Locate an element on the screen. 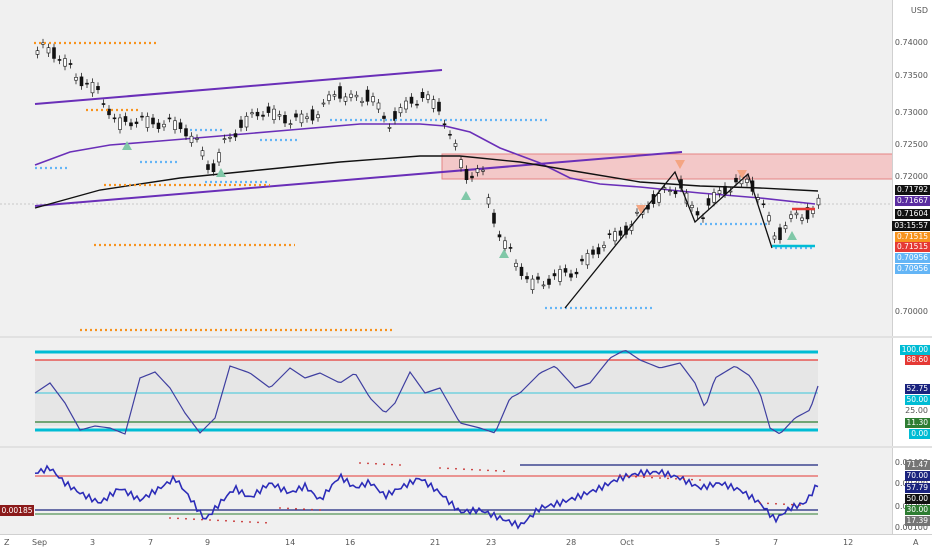  price-tag: 0.71604 is located at coordinates (912, 214).